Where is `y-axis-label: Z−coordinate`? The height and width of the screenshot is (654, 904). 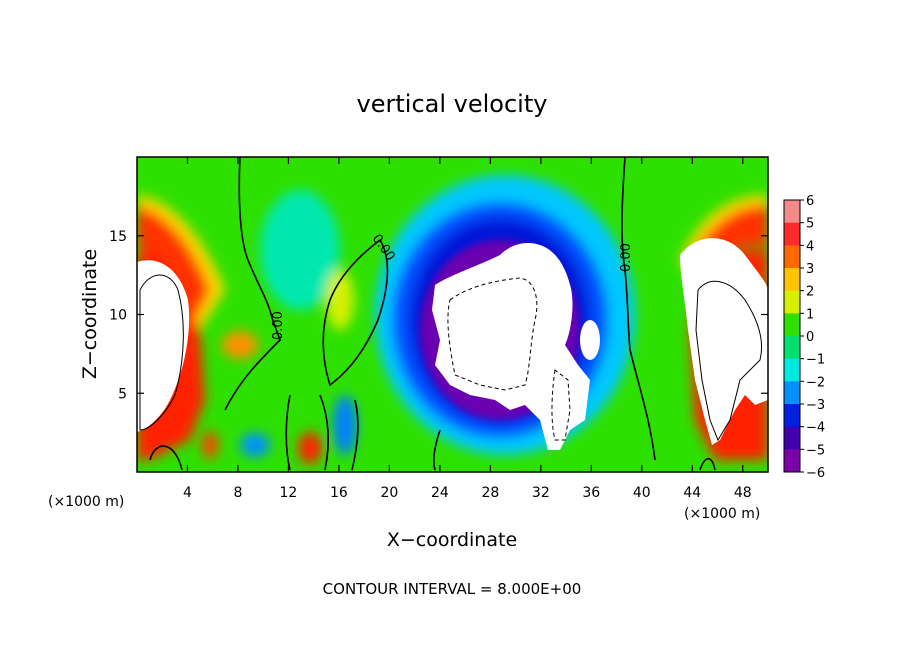
y-axis-label: Z−coordinate is located at coordinates (90, 314).